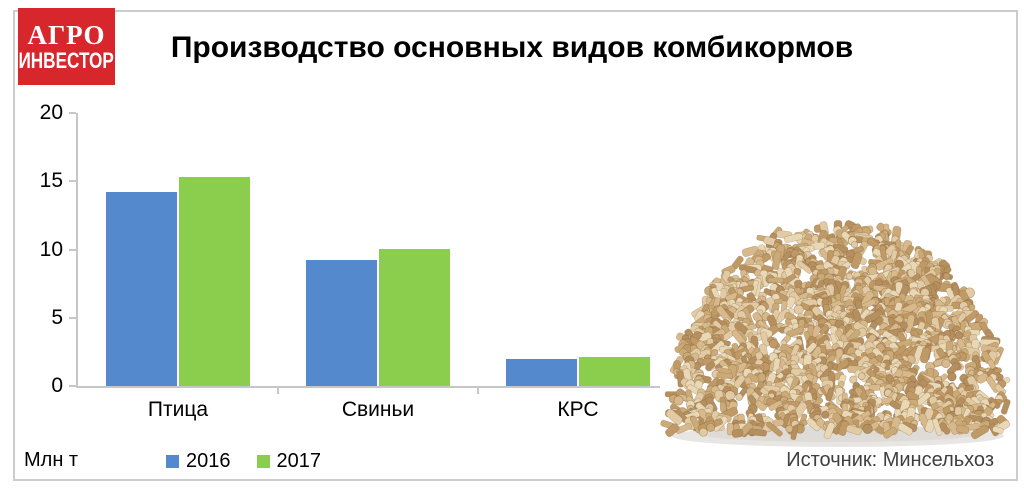 The image size is (1024, 491). Describe the element at coordinates (341, 323) in the screenshot. I see `bar-2016-cat1` at that location.